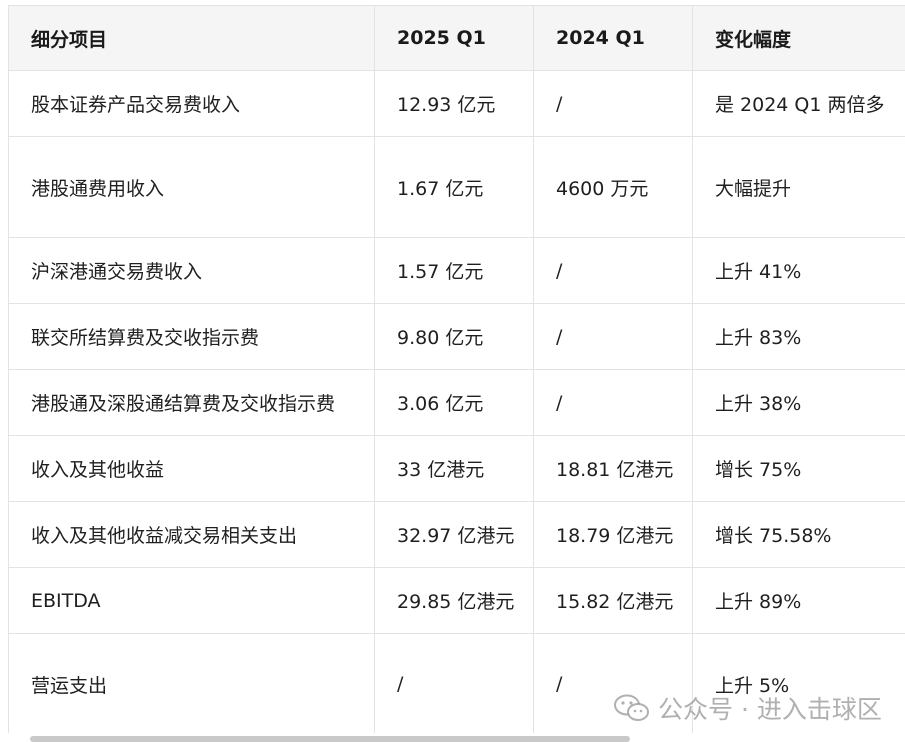 The height and width of the screenshot is (742, 905). What do you see at coordinates (191, 534) in the screenshot?
I see `cell-segment: 收入及其他收益减交易相关支出` at bounding box center [191, 534].